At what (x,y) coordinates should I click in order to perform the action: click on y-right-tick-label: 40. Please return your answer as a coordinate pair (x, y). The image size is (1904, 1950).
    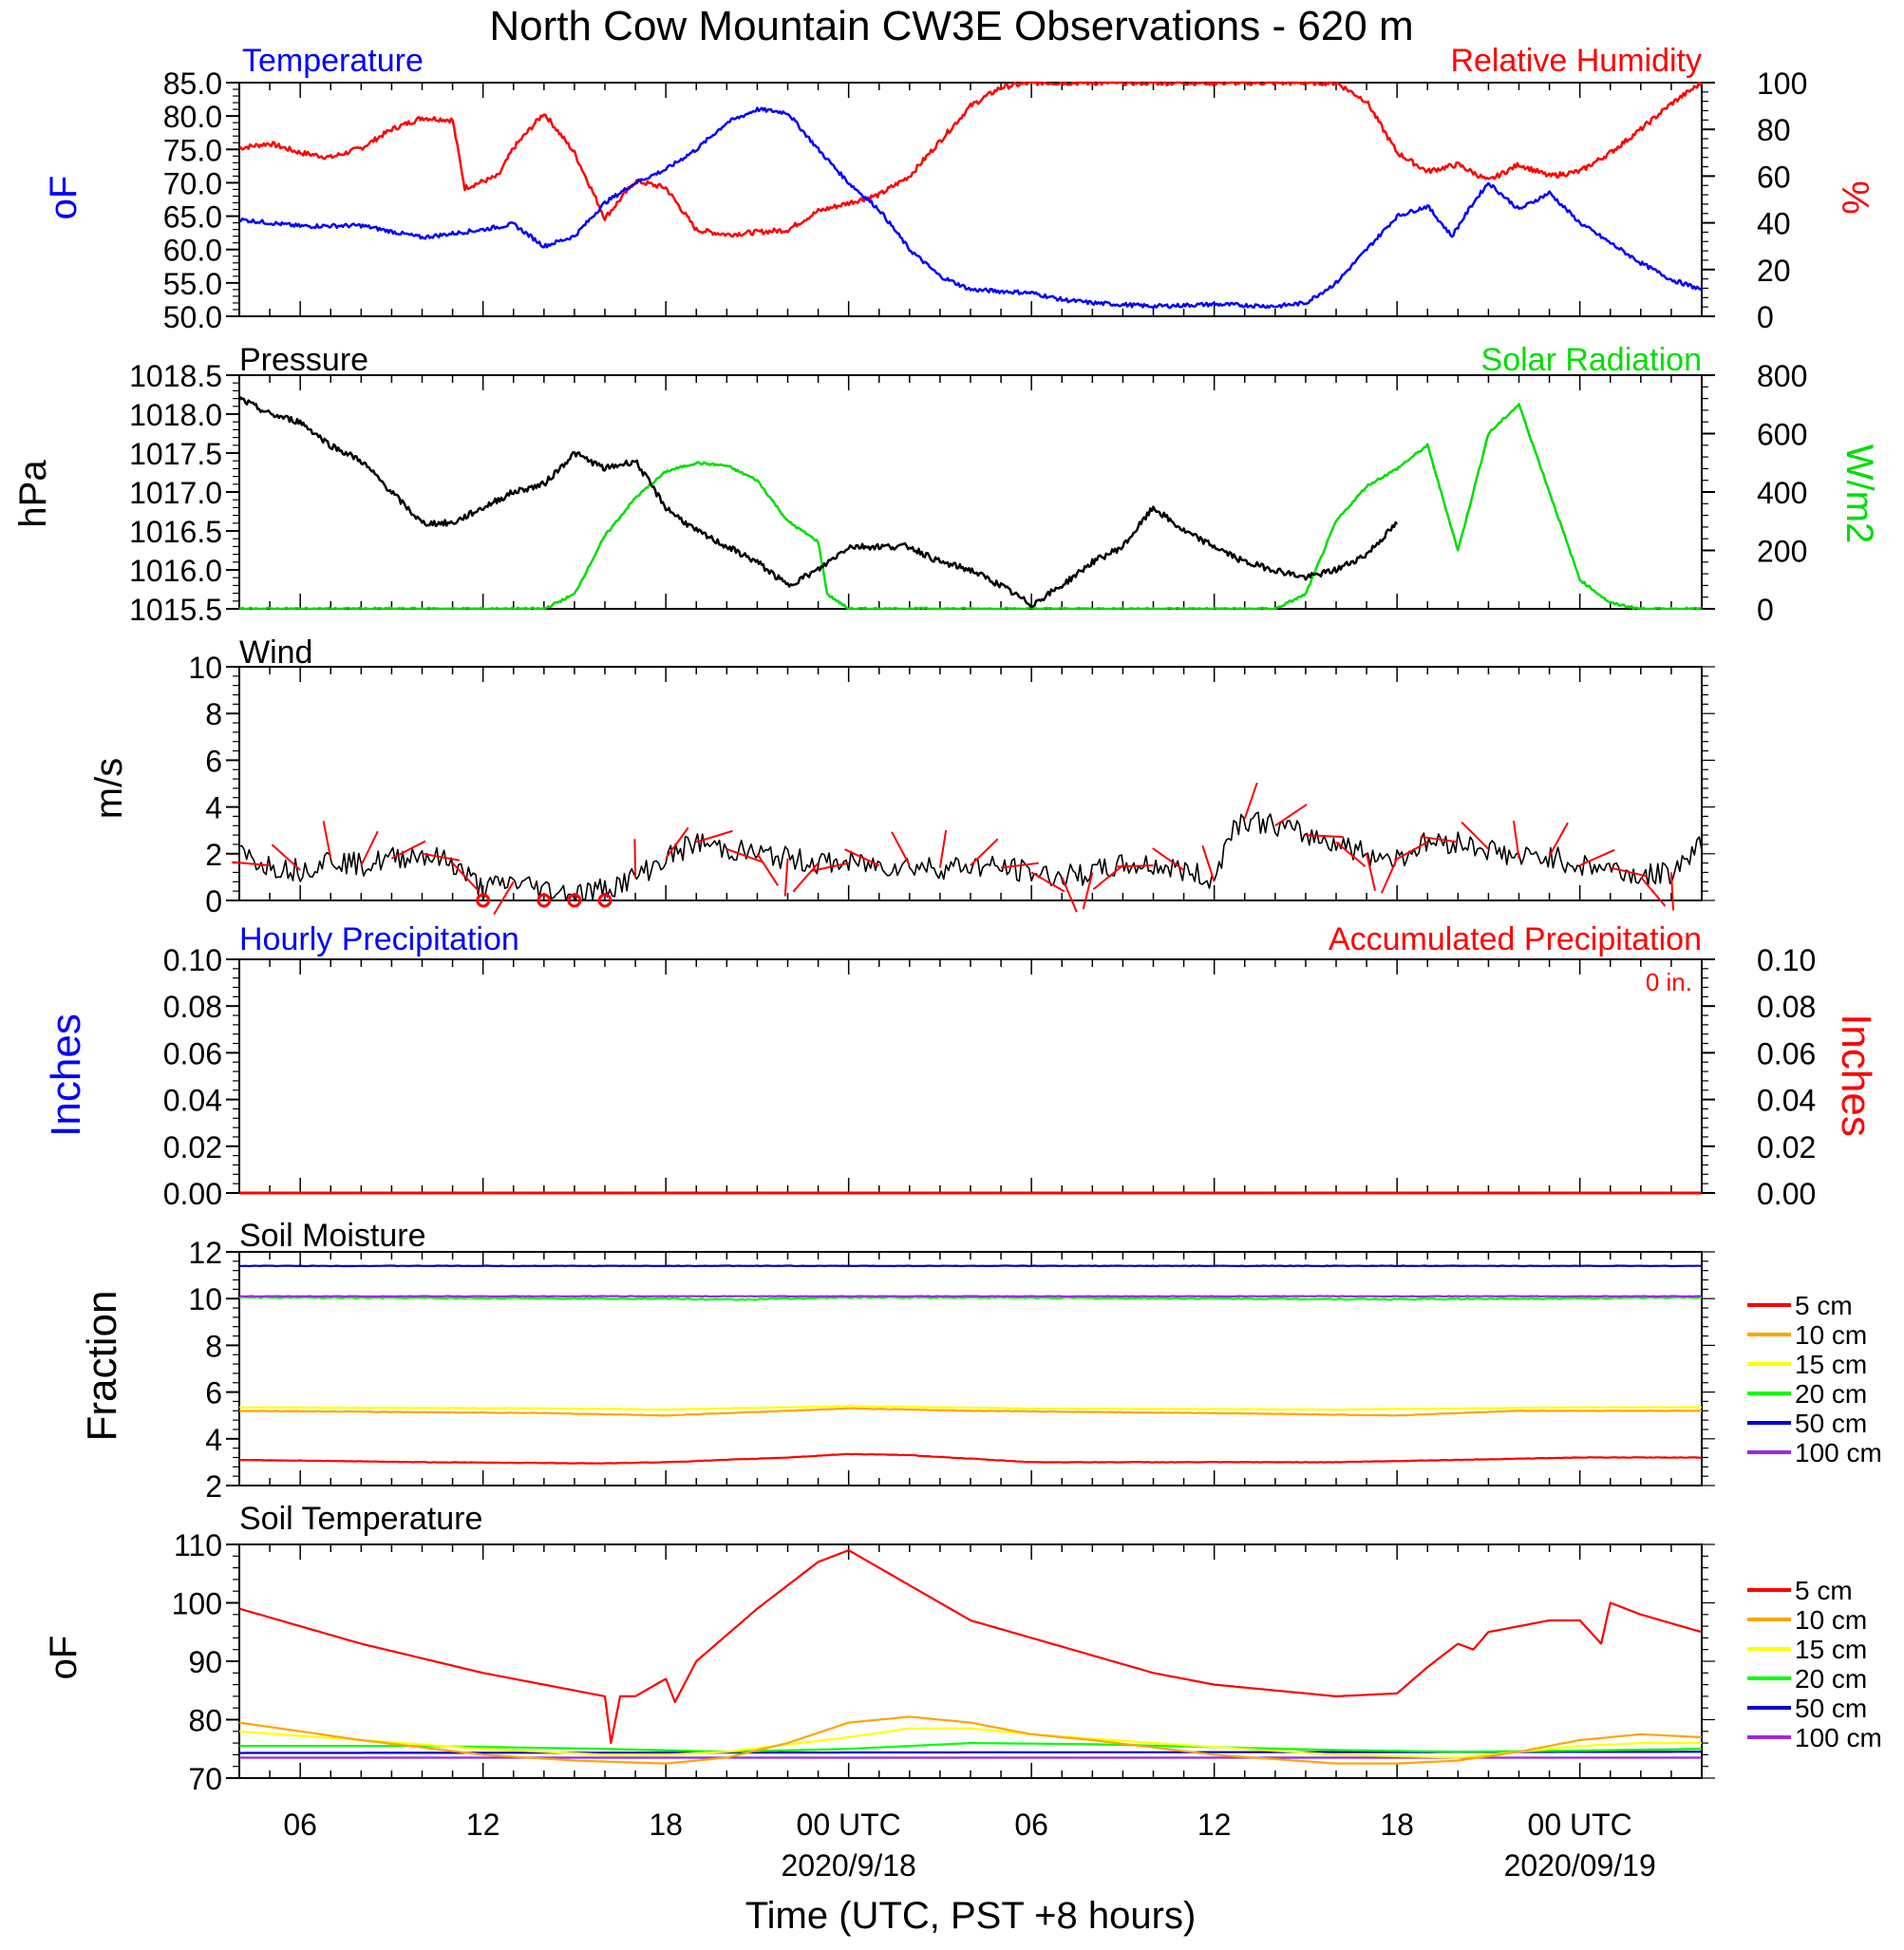
    Looking at the image, I should click on (1774, 224).